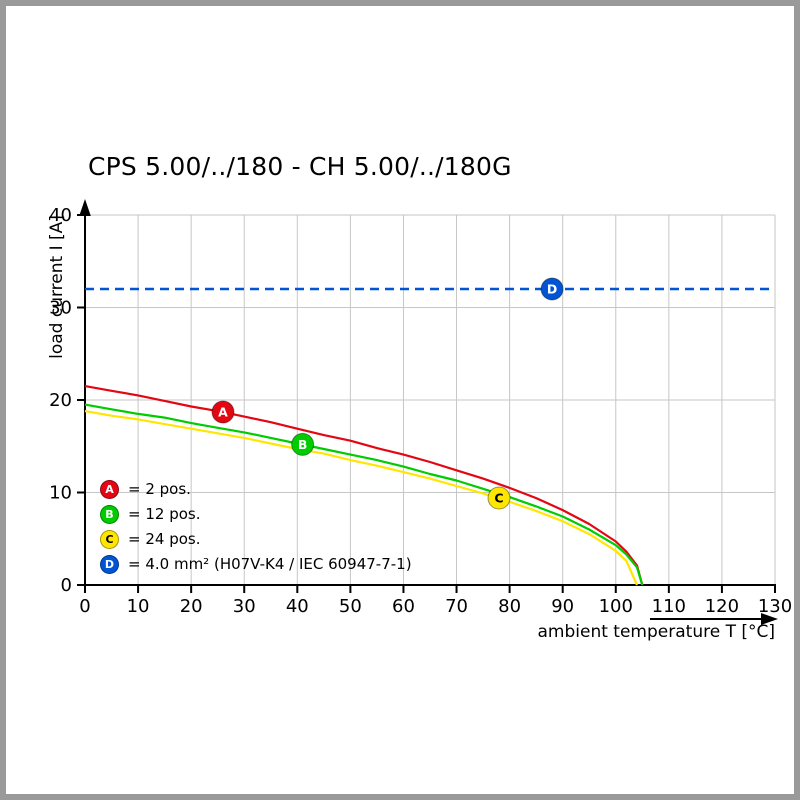 This screenshot has width=800, height=800. Describe the element at coordinates (109, 564) in the screenshot. I see `legend-marker-D: D` at that location.